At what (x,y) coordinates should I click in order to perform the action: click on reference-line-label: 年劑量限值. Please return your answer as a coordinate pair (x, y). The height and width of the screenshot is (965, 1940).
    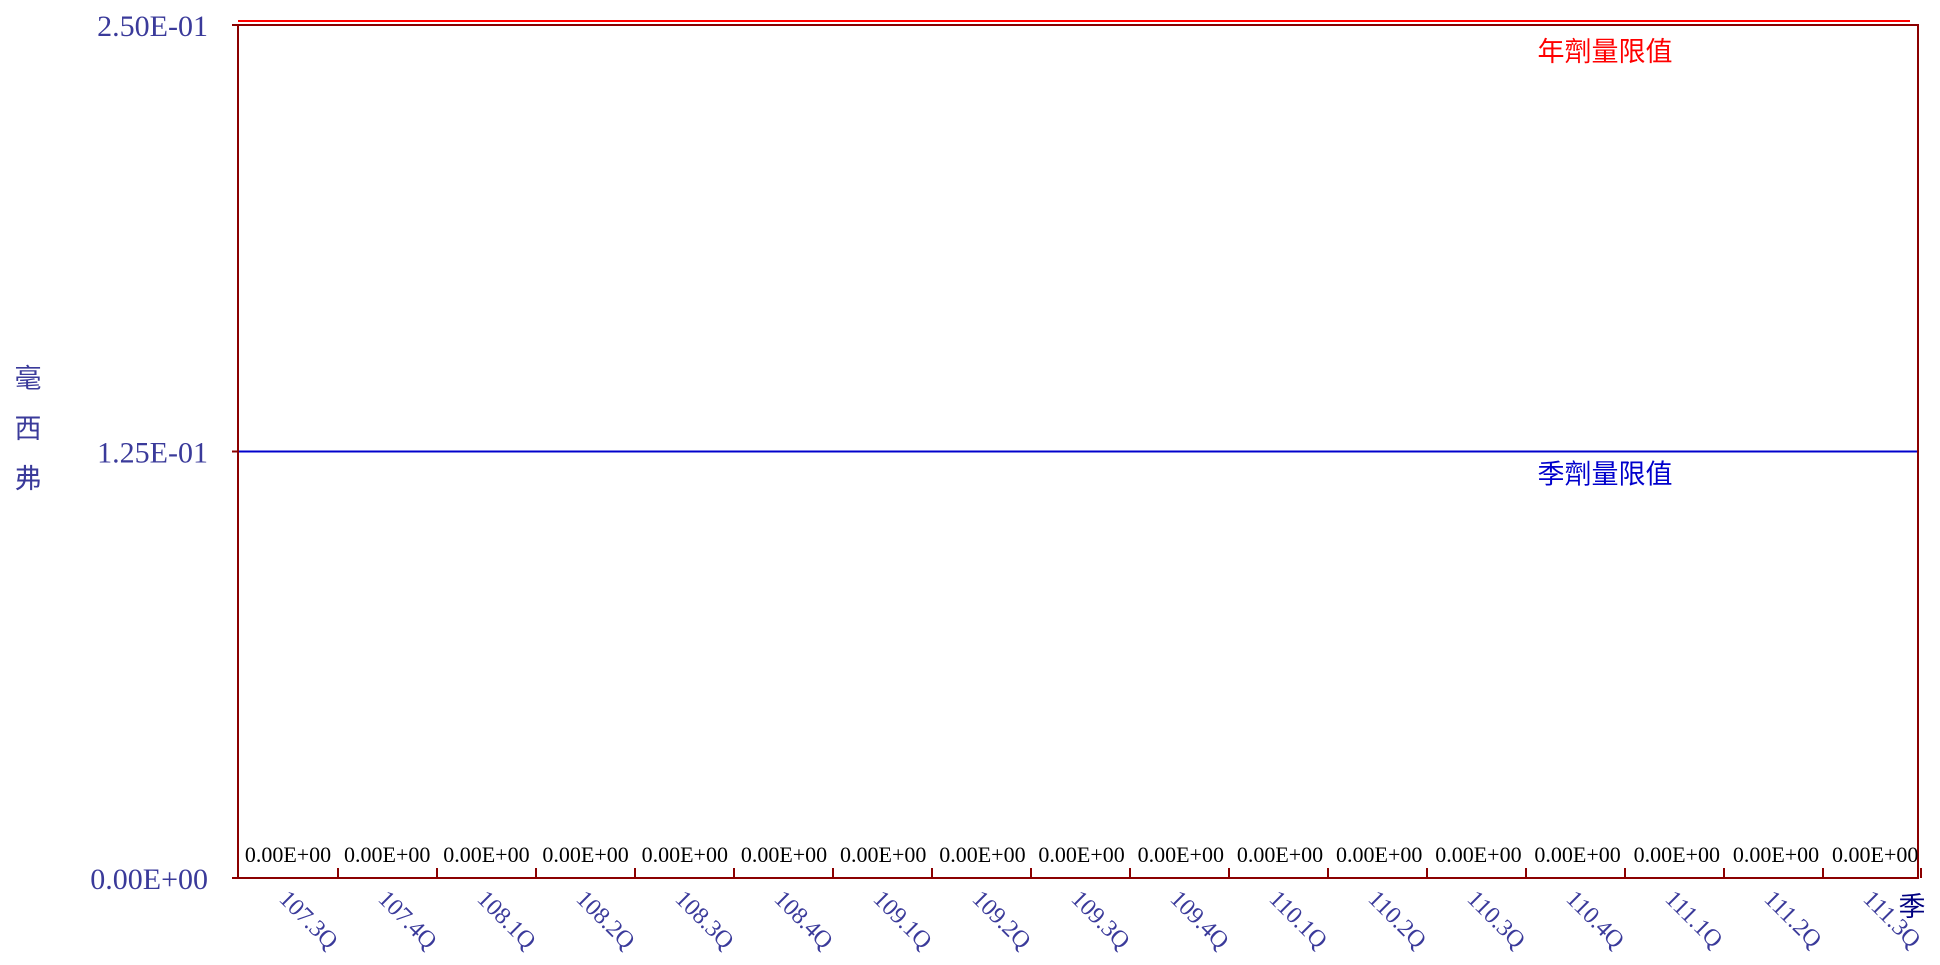
    Looking at the image, I should click on (1605, 52).